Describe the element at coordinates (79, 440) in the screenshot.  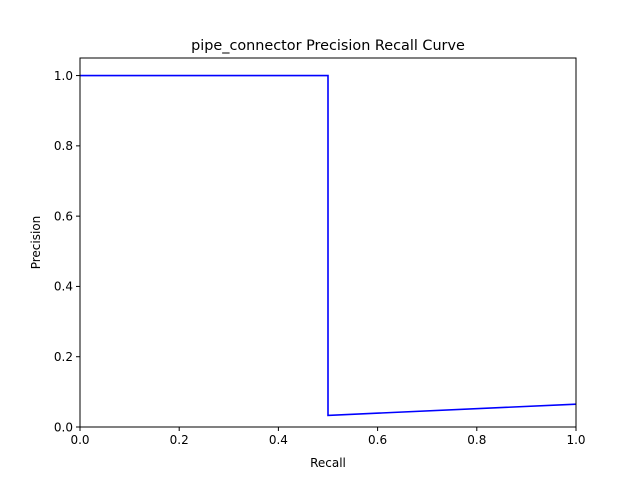
I see `x-tick-label: 0.0` at that location.